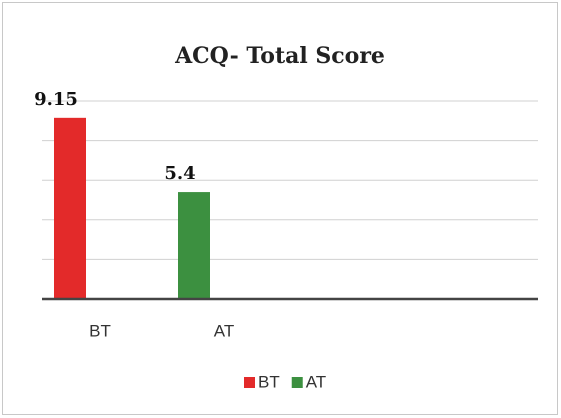  I want to click on data-label: 9.15, so click(56, 99).